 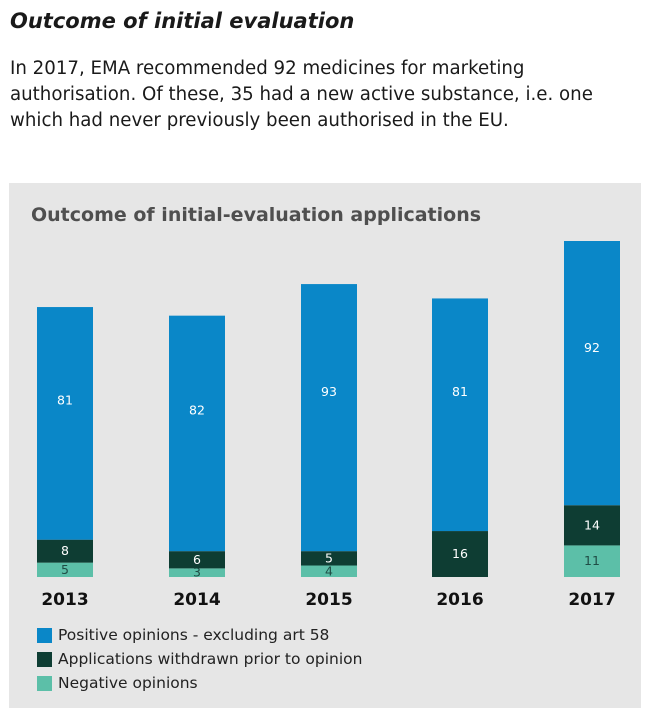 I want to click on bar-withdrawn-2015, so click(x=329, y=558).